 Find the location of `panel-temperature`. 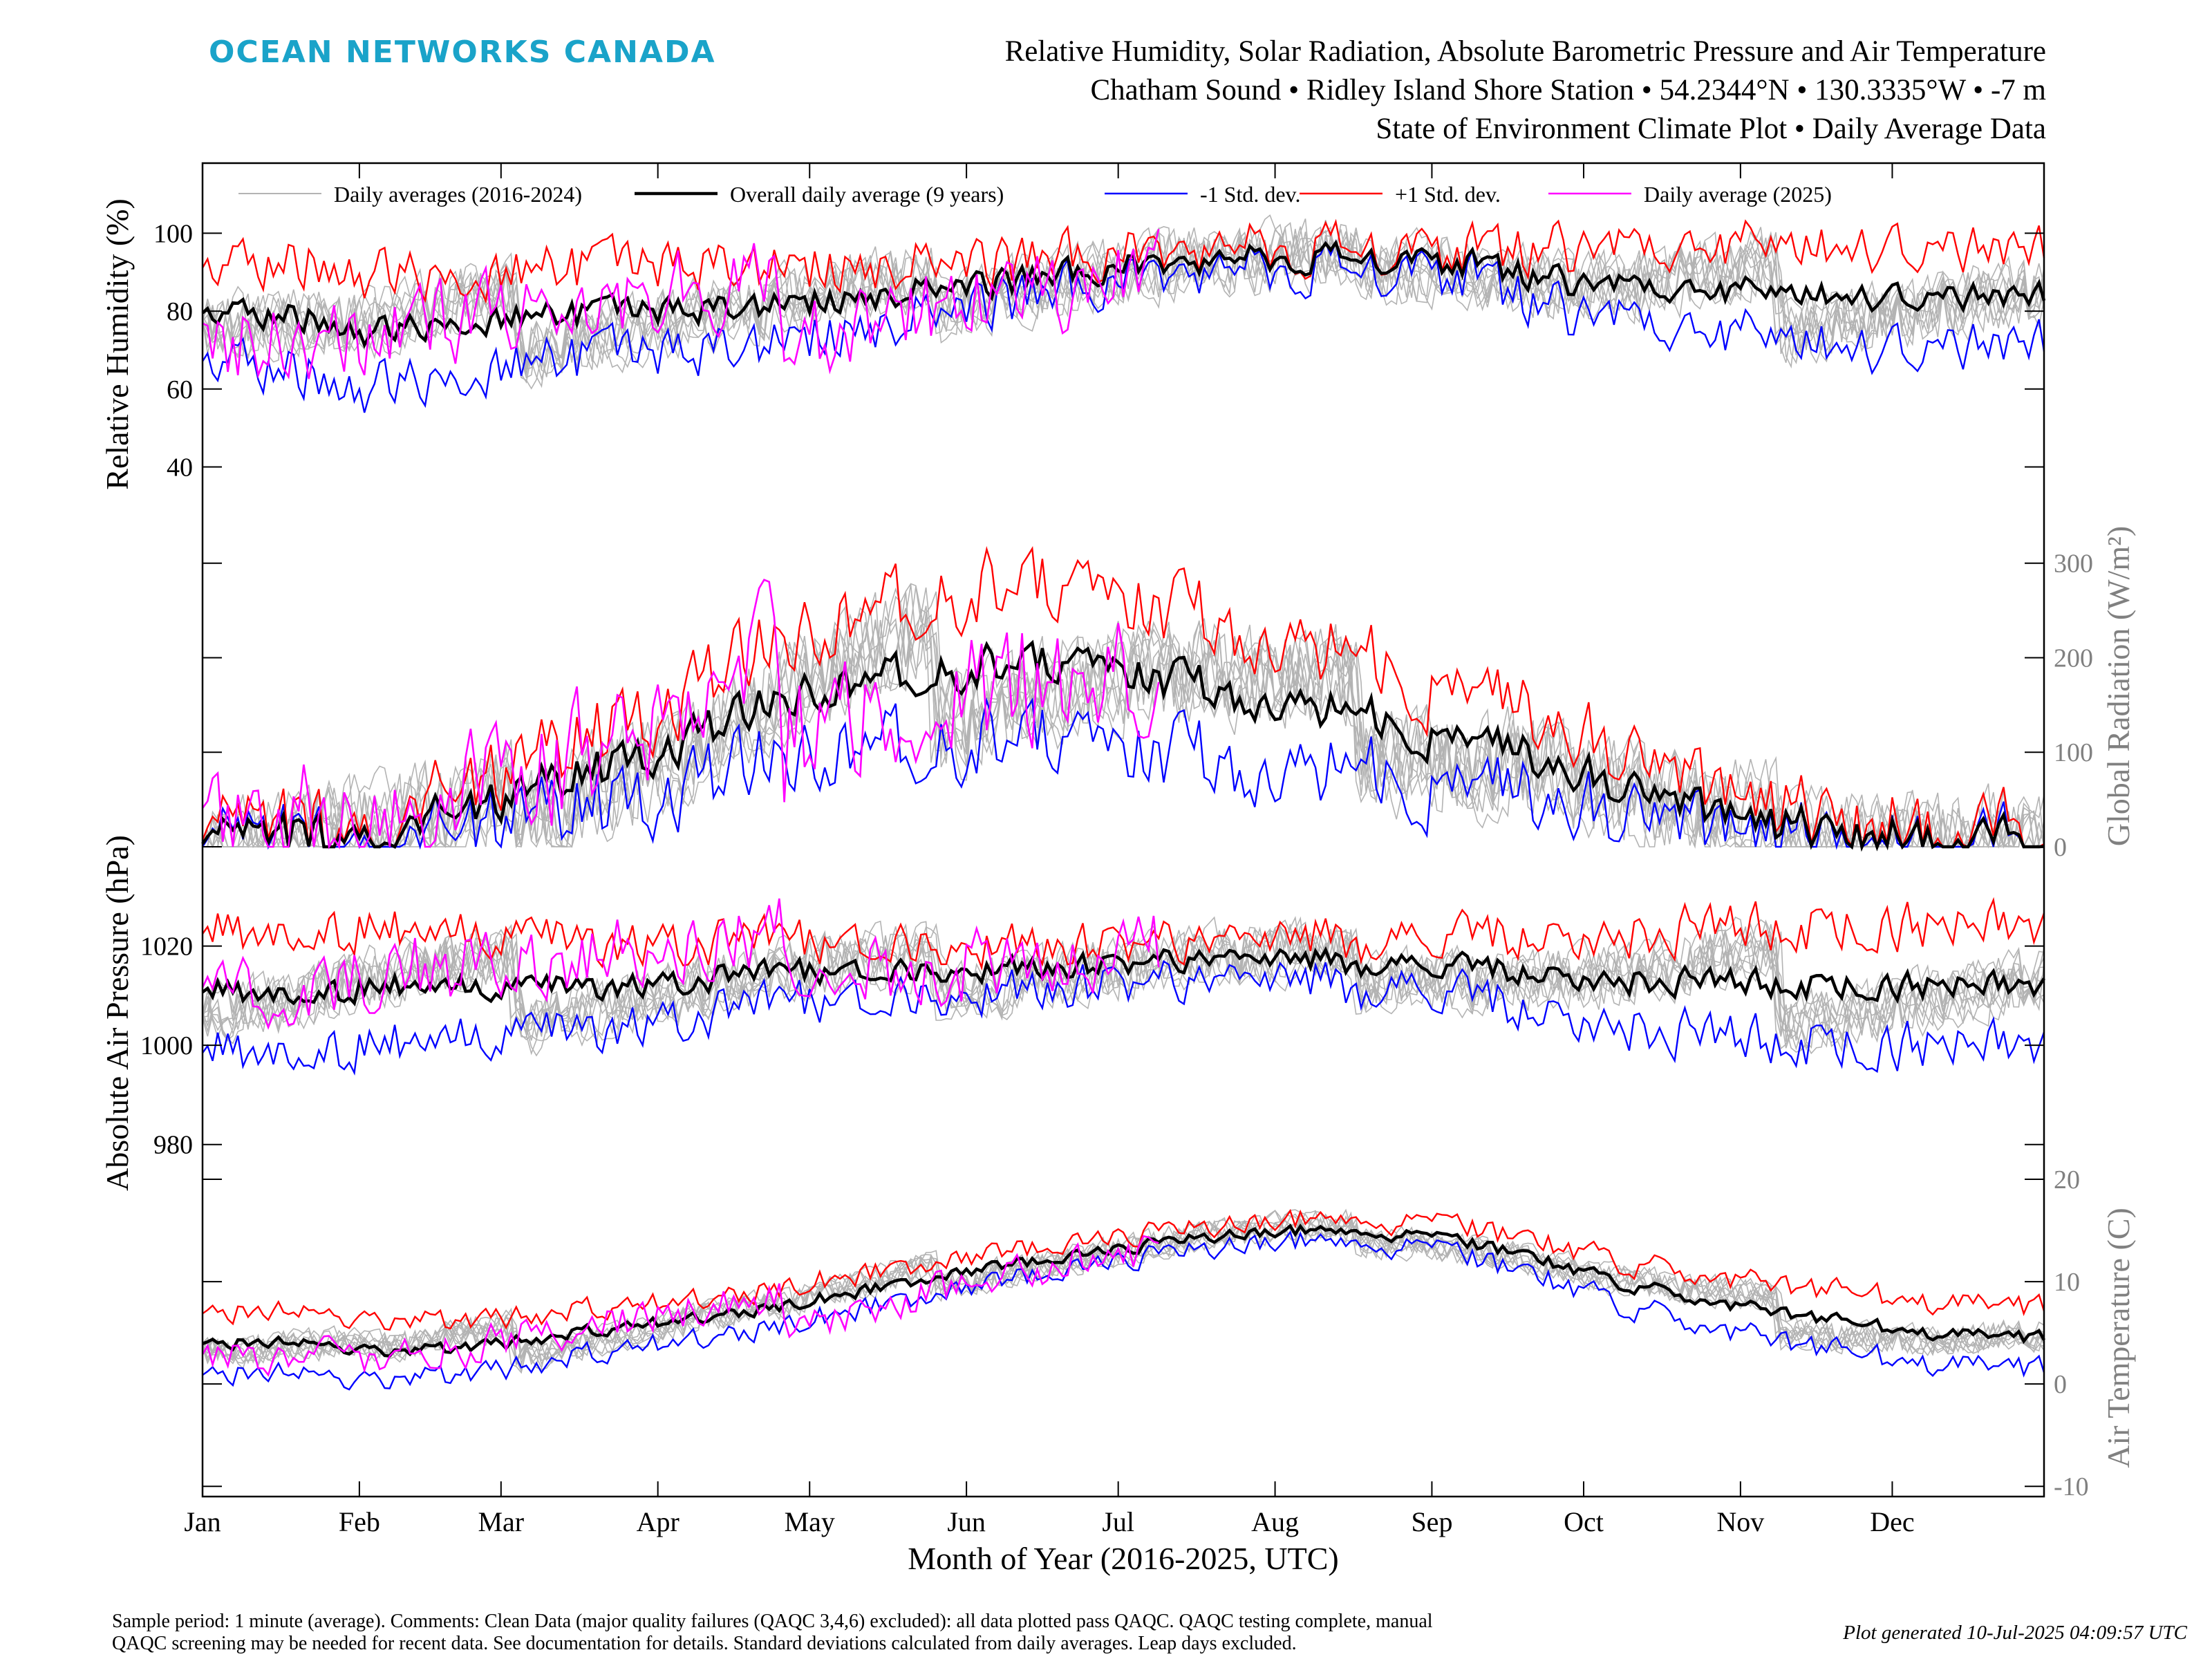

panel-temperature is located at coordinates (1123, 1299).